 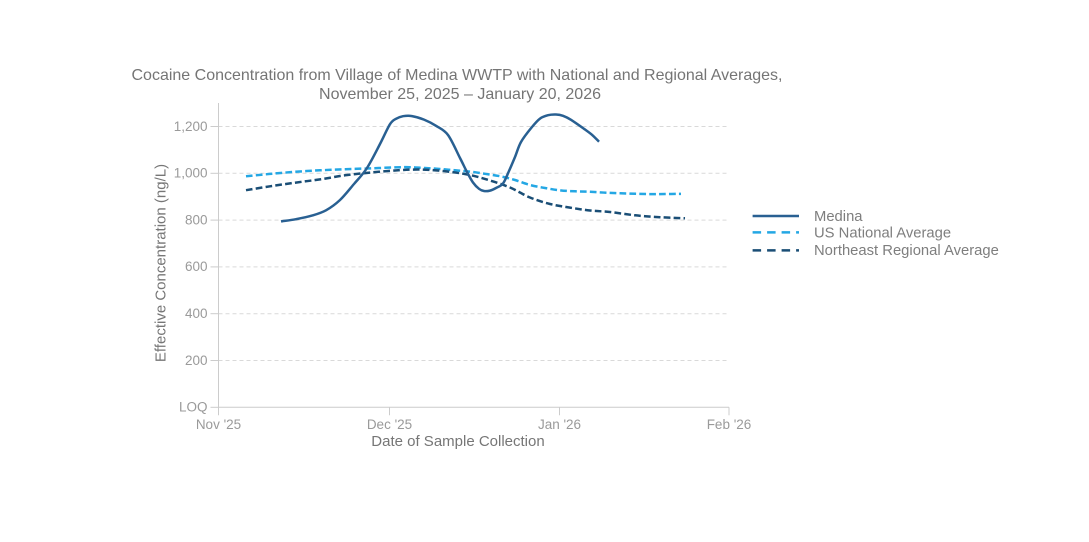 What do you see at coordinates (196, 360) in the screenshot?
I see `svg-text: 200` at bounding box center [196, 360].